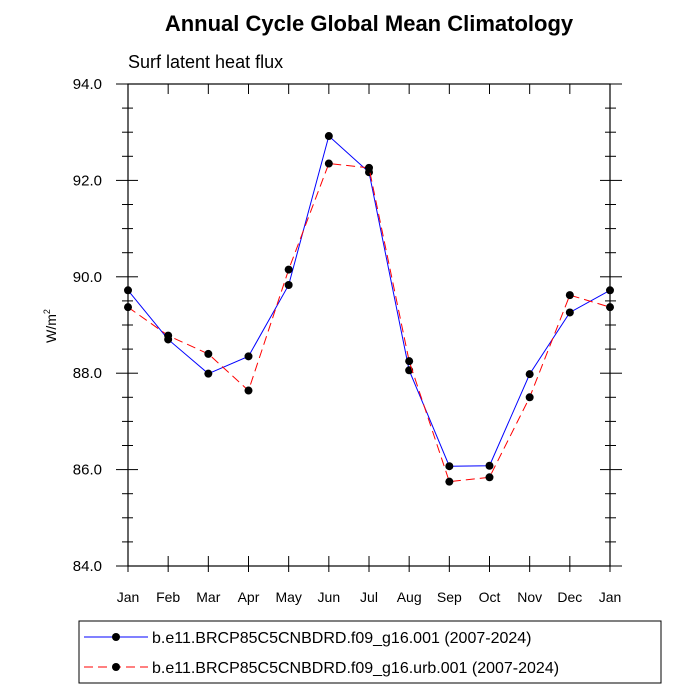 This screenshot has width=700, height=700. I want to click on legend-box, so click(370, 652).